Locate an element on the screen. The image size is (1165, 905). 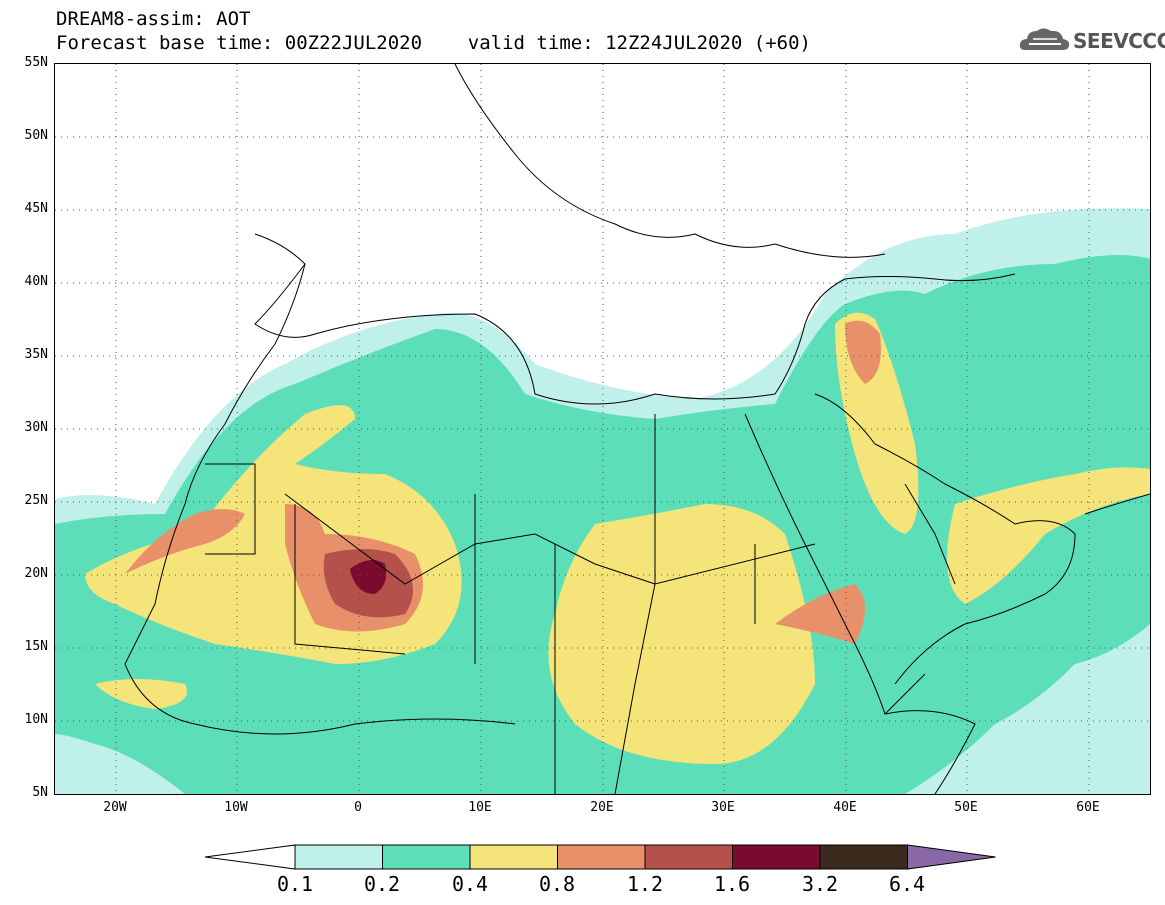
colorbar-label: 0.8 is located at coordinates (557, 884).